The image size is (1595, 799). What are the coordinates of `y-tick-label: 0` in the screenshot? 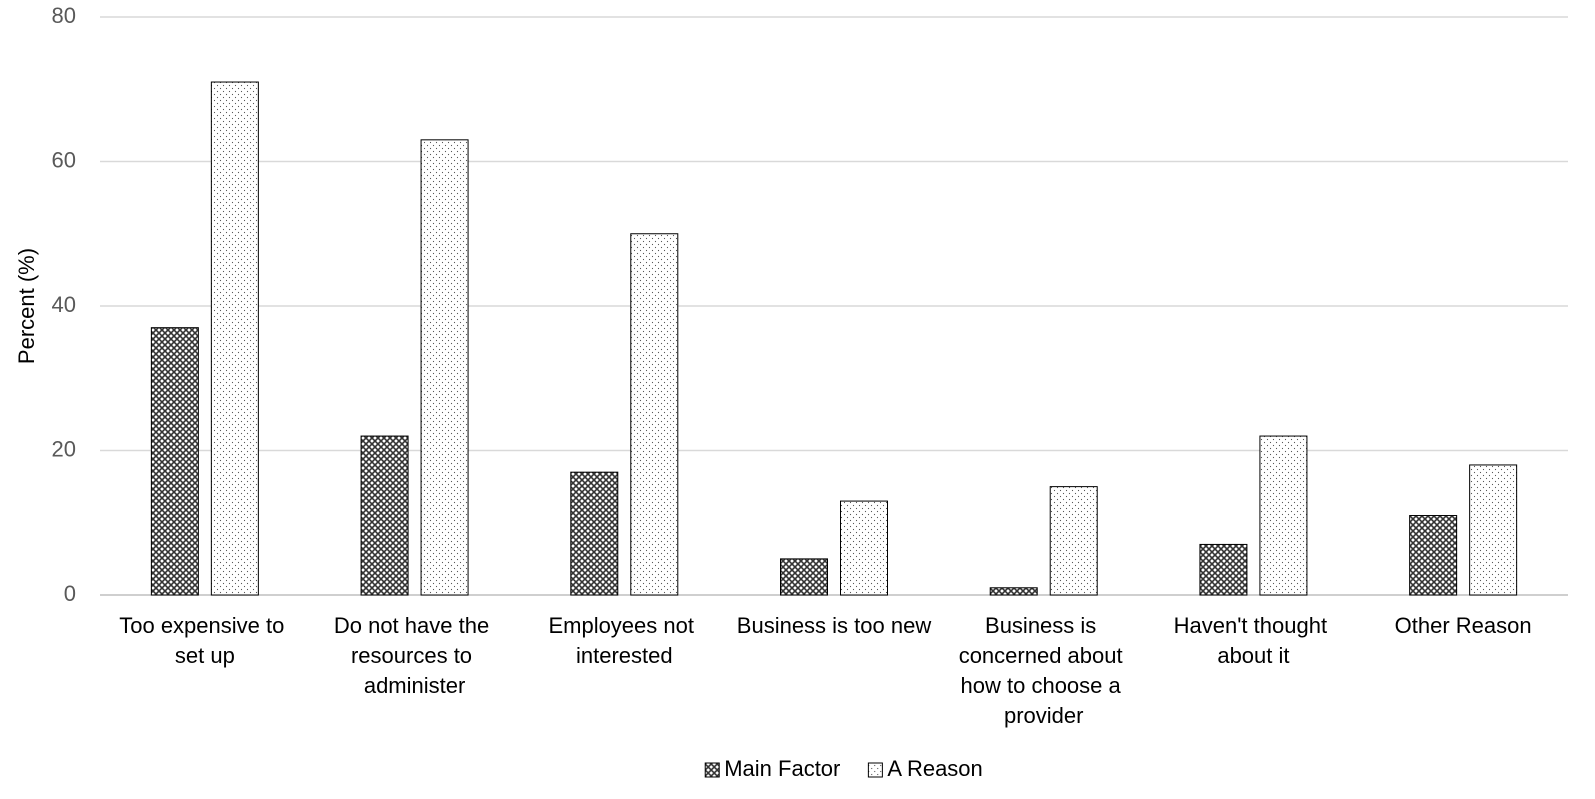 It's located at (70, 593).